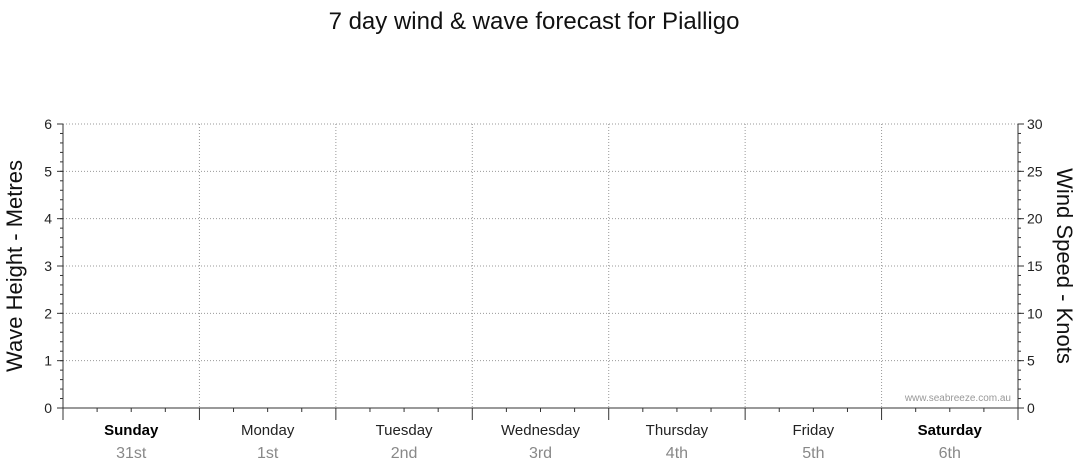 The height and width of the screenshot is (475, 1080). What do you see at coordinates (950, 453) in the screenshot?
I see `day-date-label: 6th` at bounding box center [950, 453].